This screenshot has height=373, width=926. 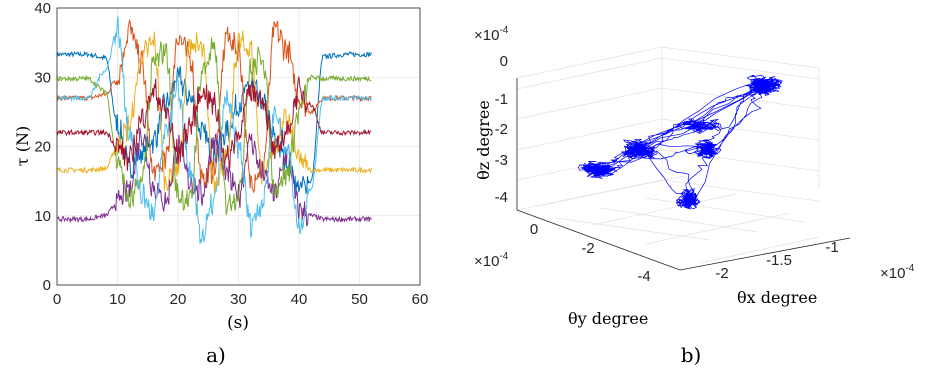 I want to click on z-ticks-b: 0 -1 -2 -3 -4, so click(x=501, y=129).